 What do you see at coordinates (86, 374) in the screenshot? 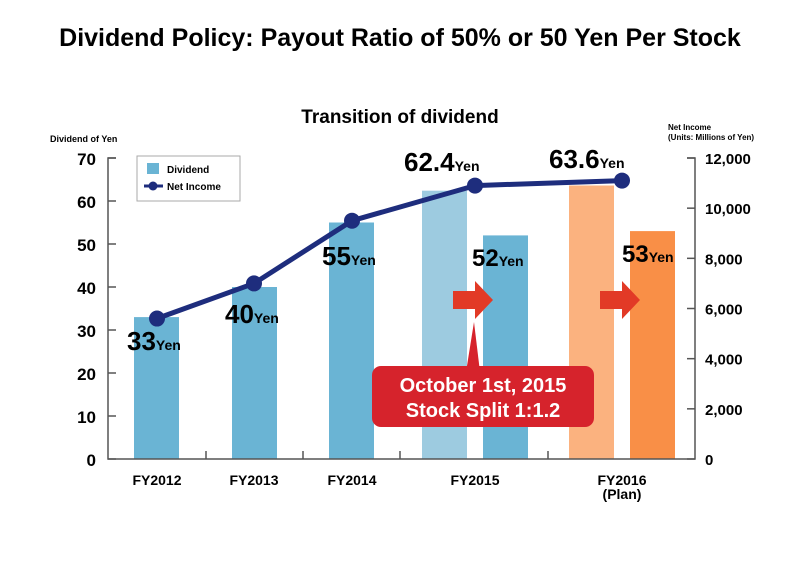
I see `y-tick-label: 20` at bounding box center [86, 374].